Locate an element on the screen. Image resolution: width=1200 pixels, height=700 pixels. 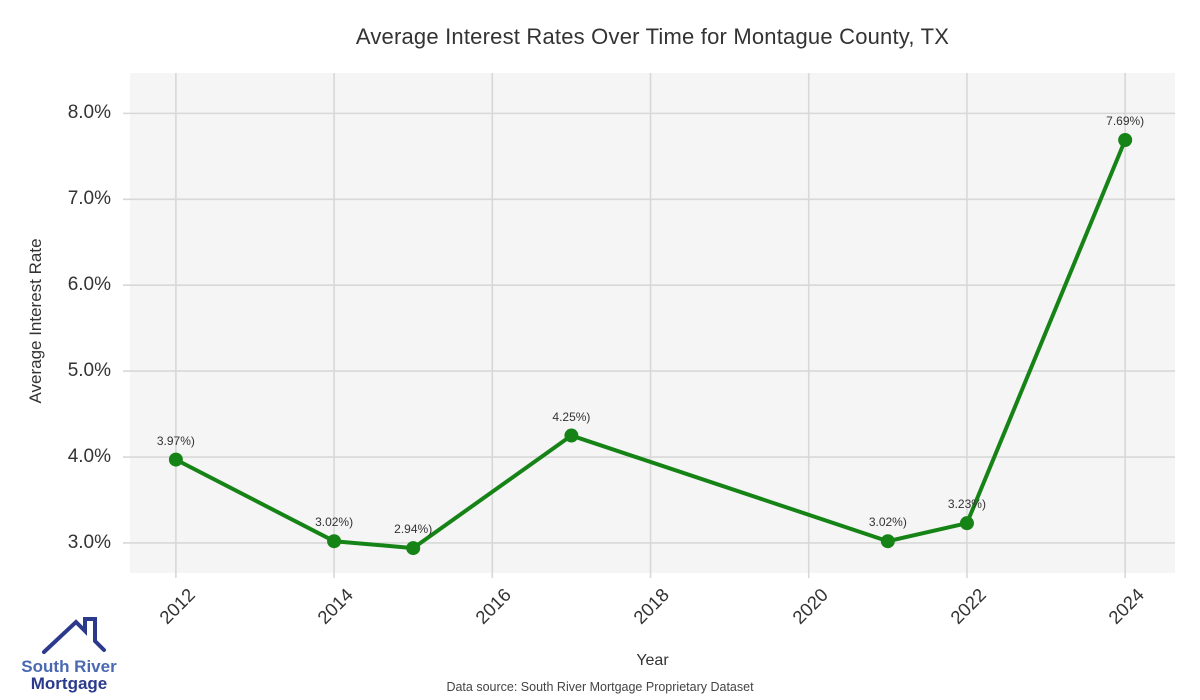
point-value-label: 7.69%) is located at coordinates (1125, 121).